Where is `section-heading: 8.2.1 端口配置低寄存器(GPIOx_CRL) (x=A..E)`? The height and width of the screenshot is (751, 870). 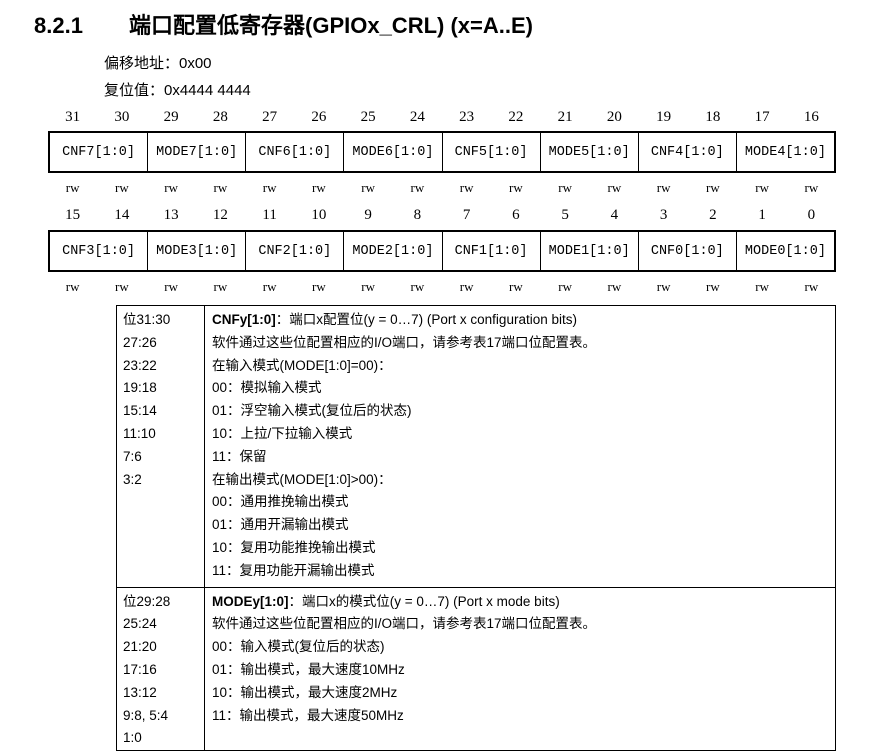 section-heading: 8.2.1 端口配置低寄存器(GPIOx_CRL) (x=A..E) is located at coordinates (283, 24).